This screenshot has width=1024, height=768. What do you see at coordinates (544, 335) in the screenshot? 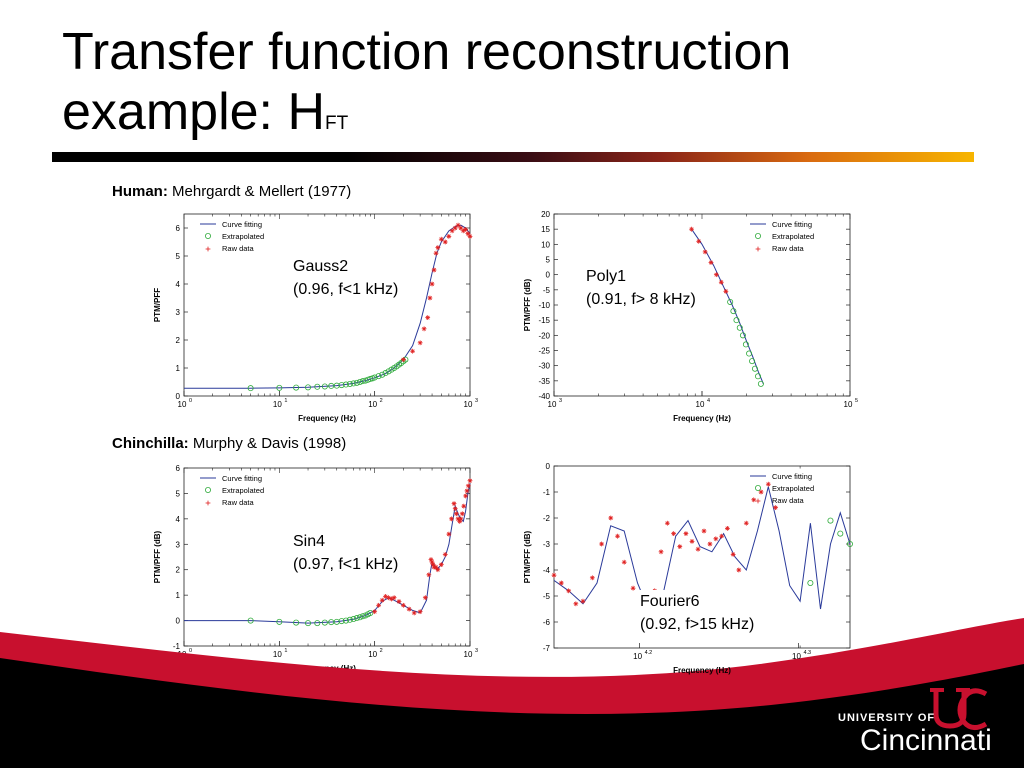
I see `y-tick-label: -20` at bounding box center [544, 335].